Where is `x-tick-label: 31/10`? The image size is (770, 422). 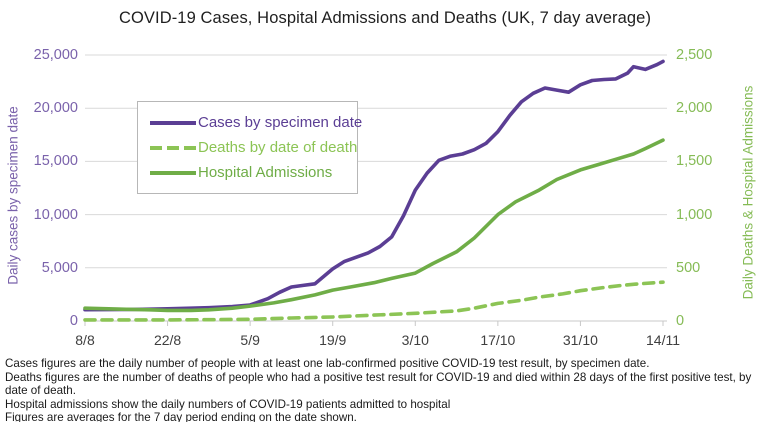 x-tick-label: 31/10 is located at coordinates (580, 340).